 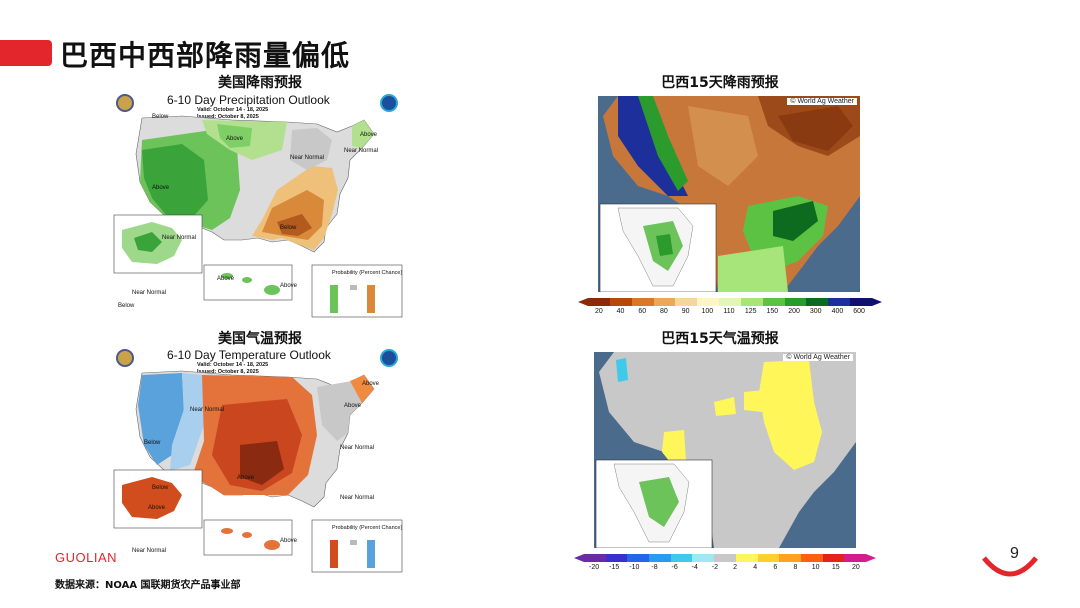 I want to click on br-temp-map: © World Ag Weather, so click(x=725, y=450).